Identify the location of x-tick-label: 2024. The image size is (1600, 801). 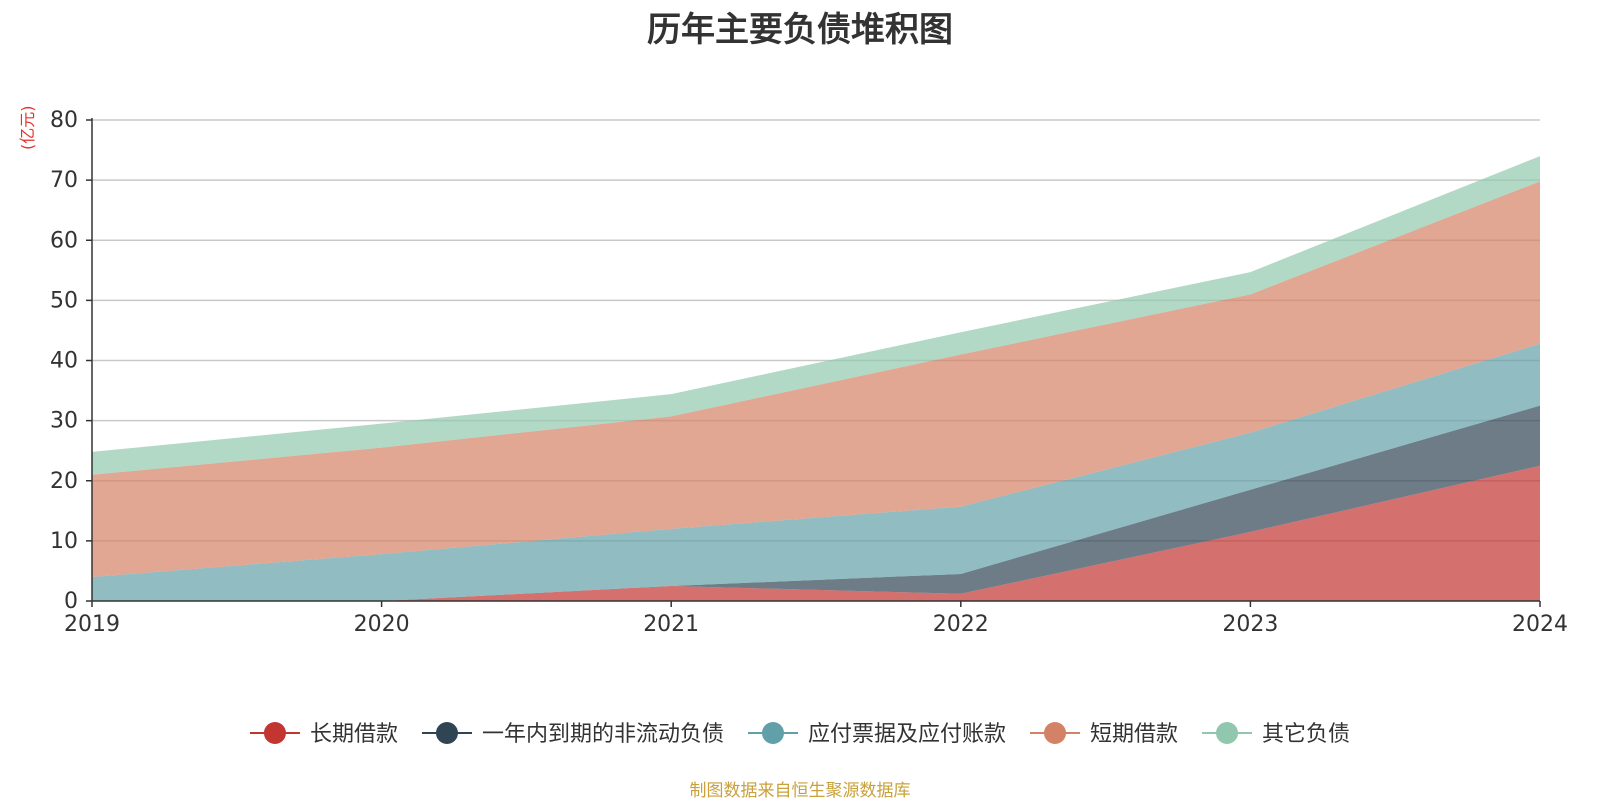
(1540, 624).